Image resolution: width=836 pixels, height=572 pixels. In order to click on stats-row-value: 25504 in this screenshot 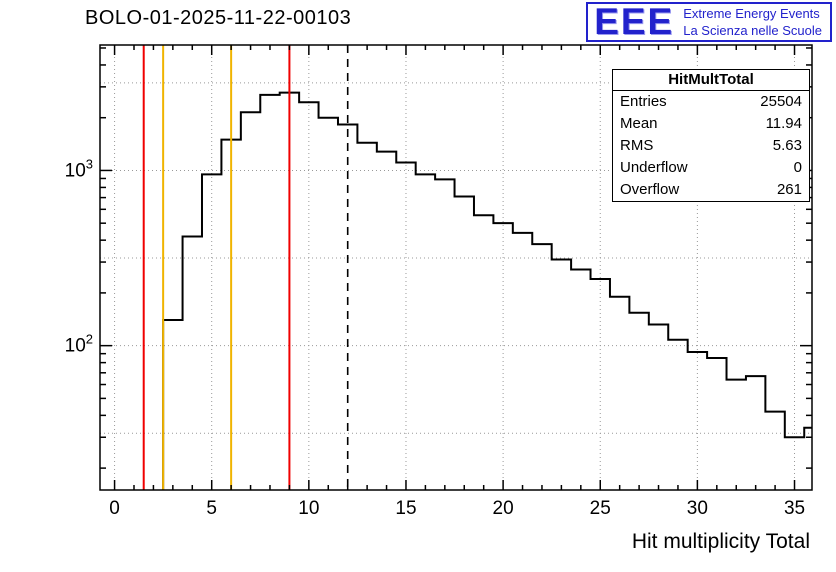, I will do `click(781, 101)`.